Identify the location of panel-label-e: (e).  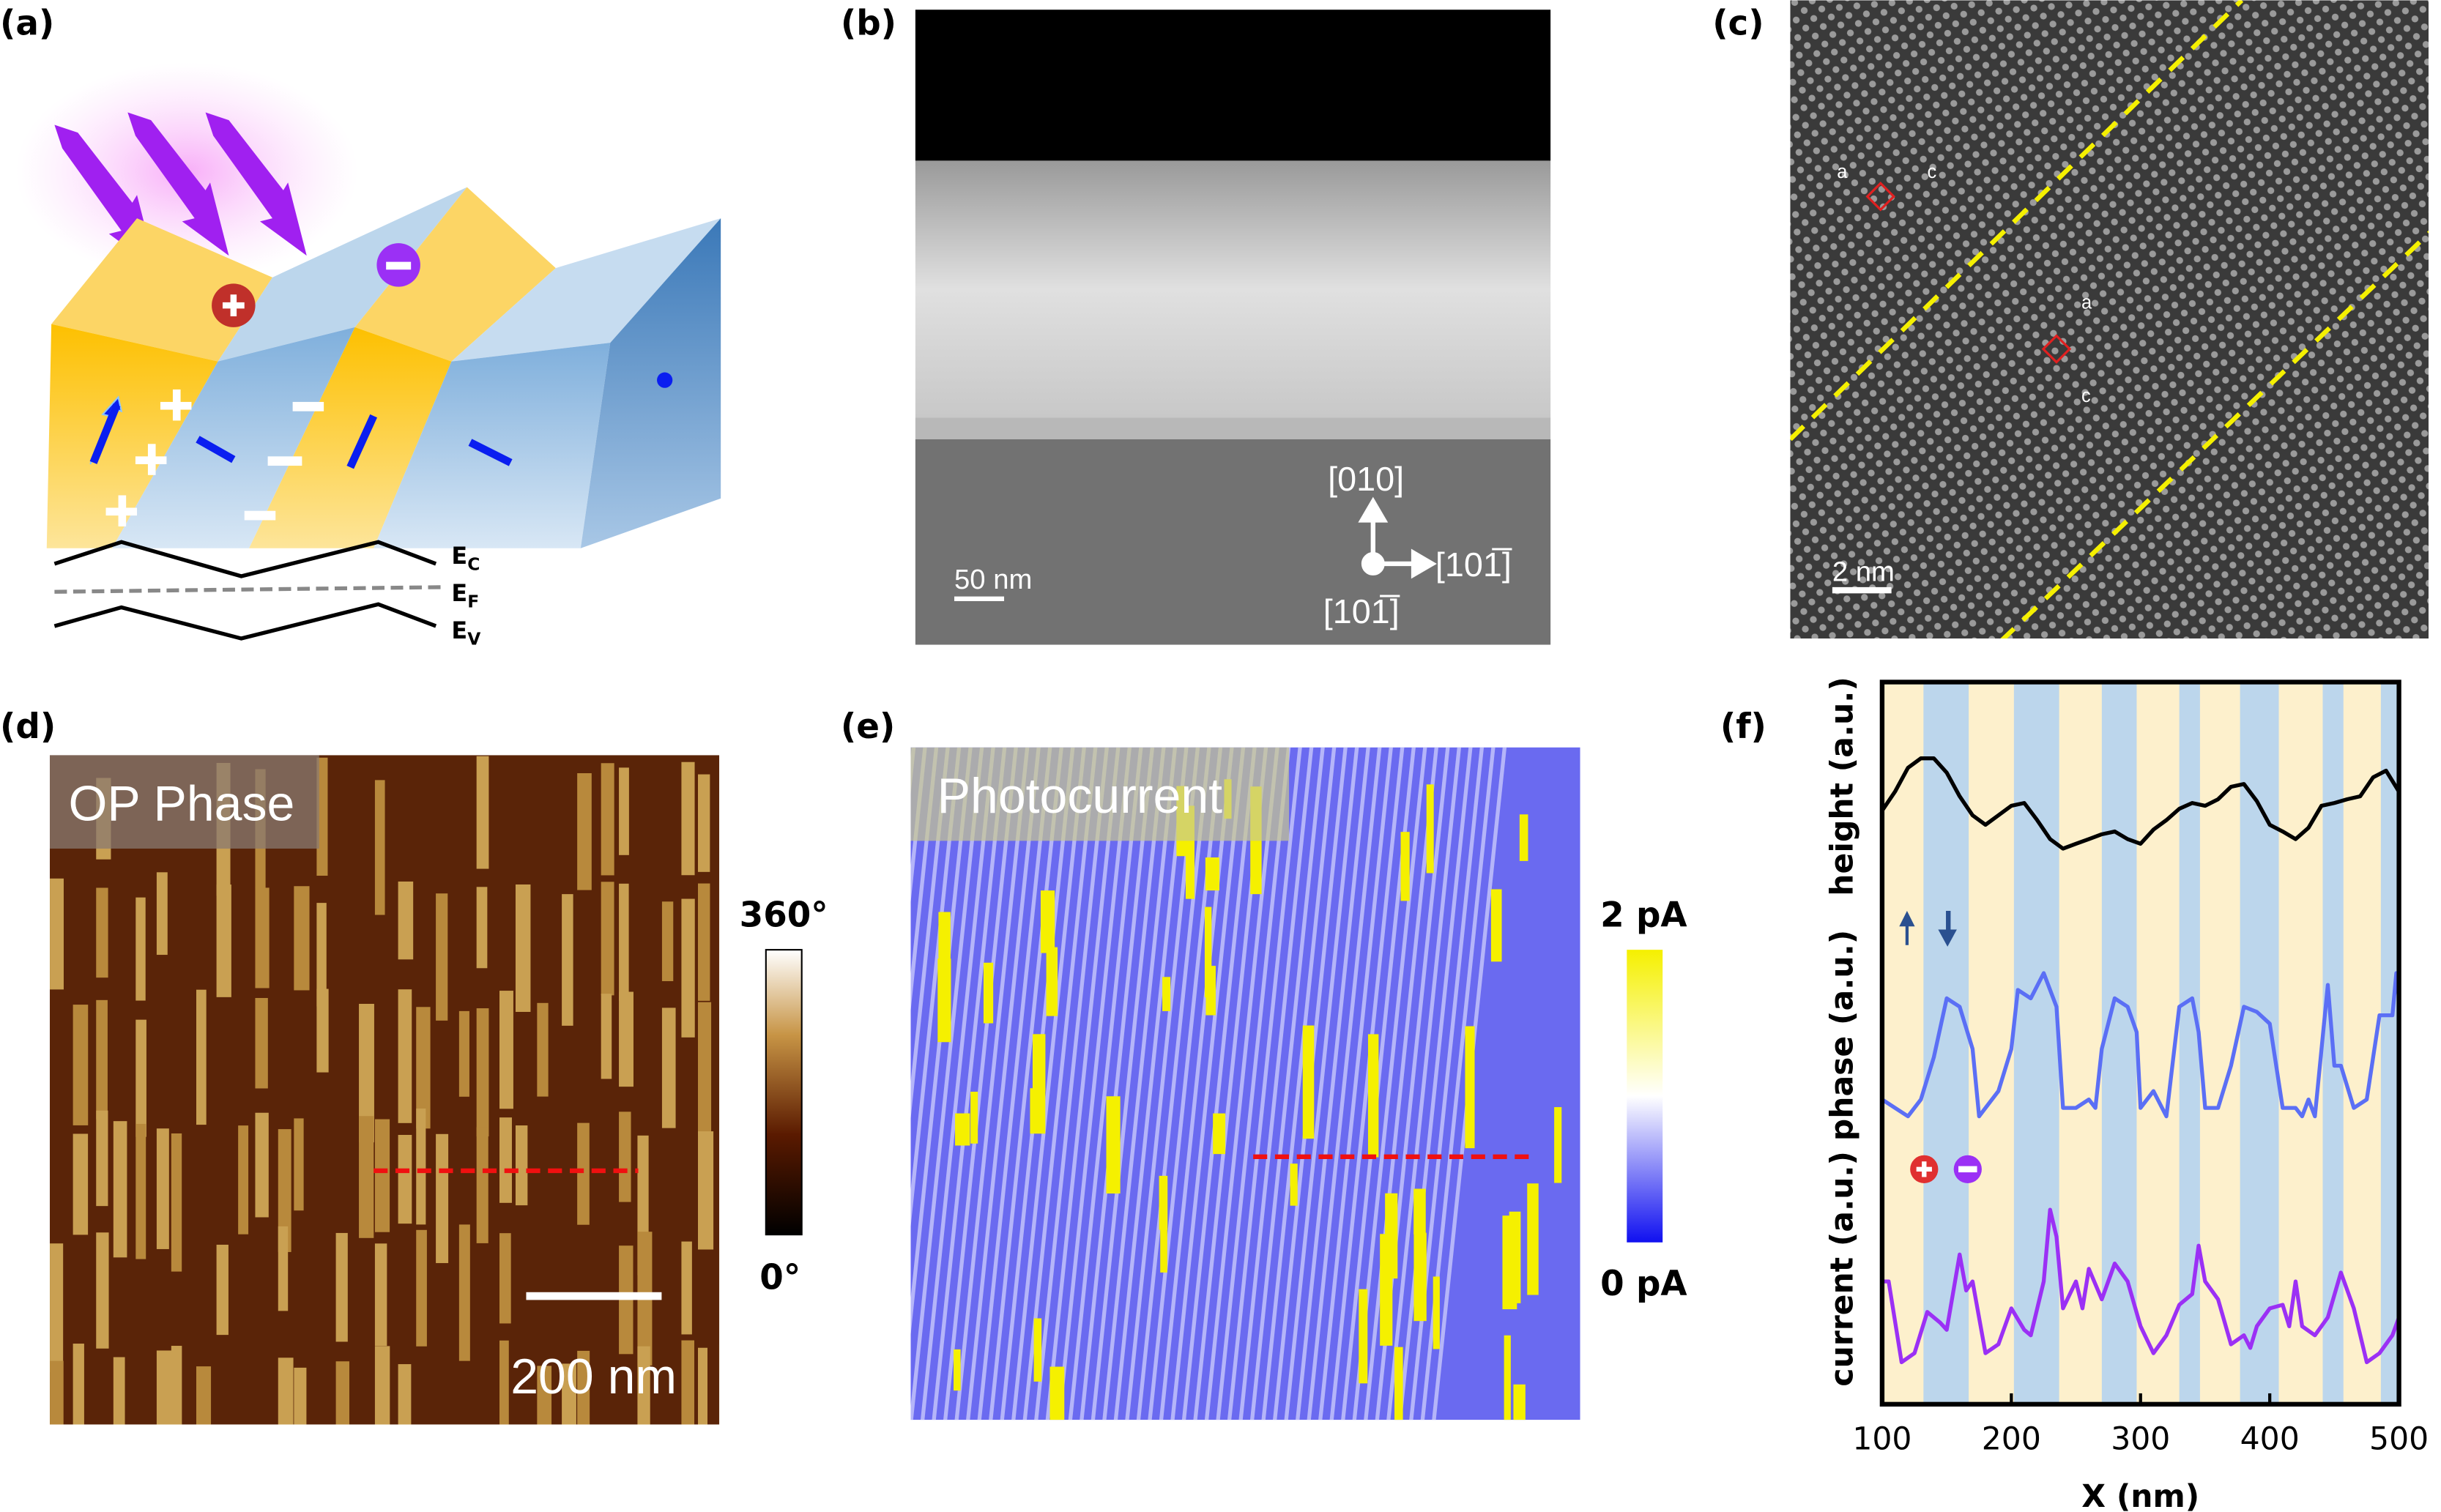
(868, 727).